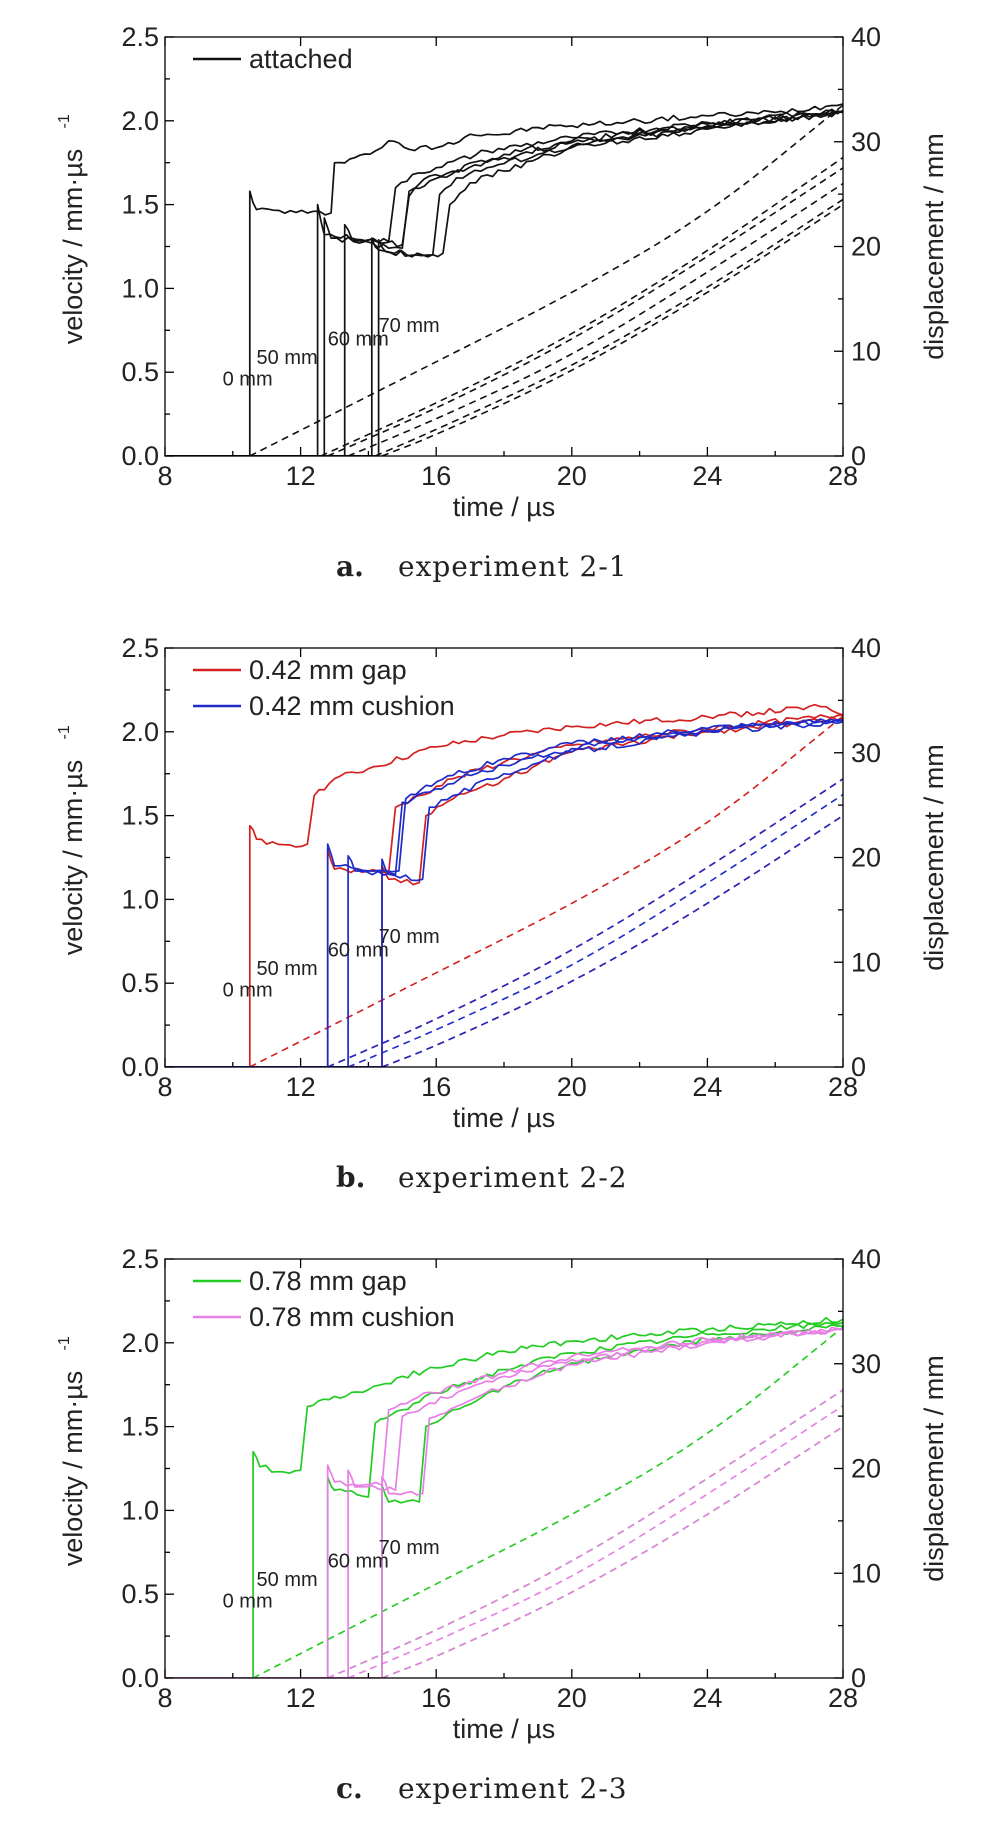  Describe the element at coordinates (436, 1087) in the screenshot. I see `x-tick-label: 16` at that location.